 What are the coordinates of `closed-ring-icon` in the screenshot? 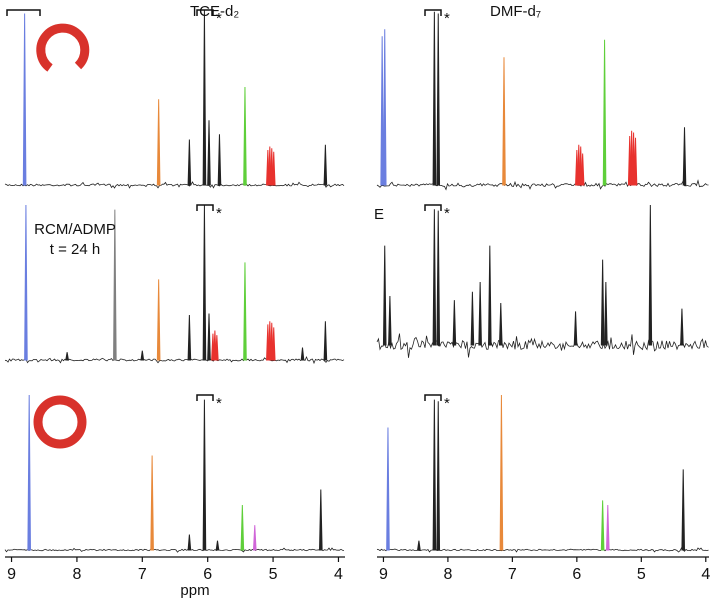 It's located at (60, 422).